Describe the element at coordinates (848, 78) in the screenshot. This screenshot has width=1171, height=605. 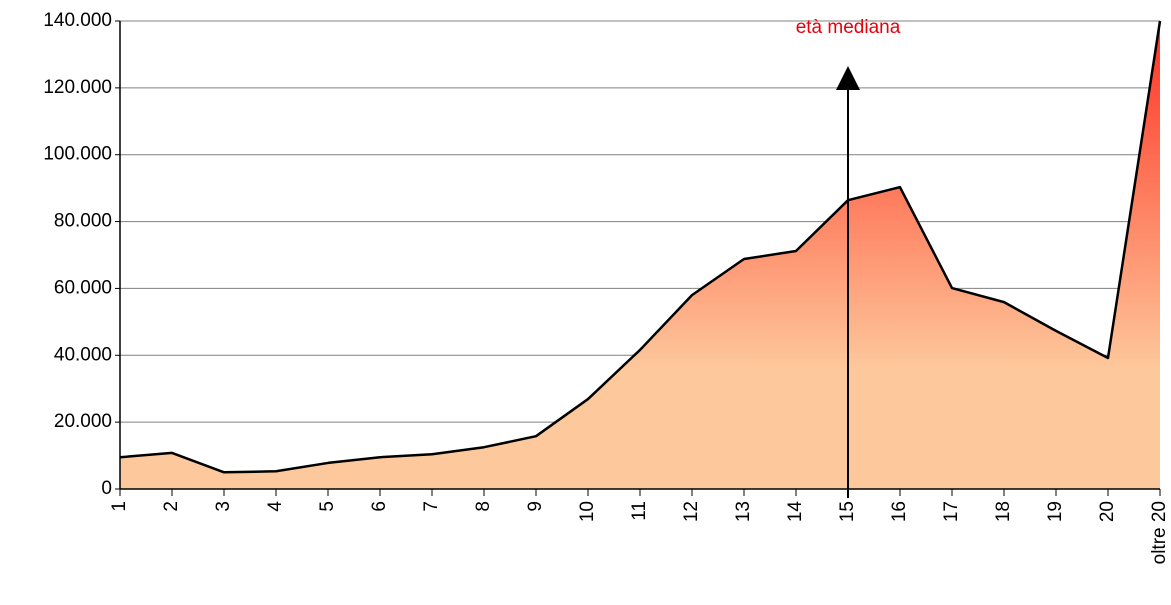
I see `median-arrowhead` at that location.